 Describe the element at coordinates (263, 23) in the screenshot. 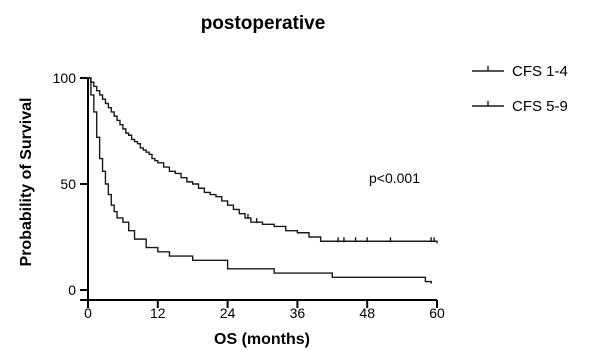

I see `chart-title: postoperative` at that location.